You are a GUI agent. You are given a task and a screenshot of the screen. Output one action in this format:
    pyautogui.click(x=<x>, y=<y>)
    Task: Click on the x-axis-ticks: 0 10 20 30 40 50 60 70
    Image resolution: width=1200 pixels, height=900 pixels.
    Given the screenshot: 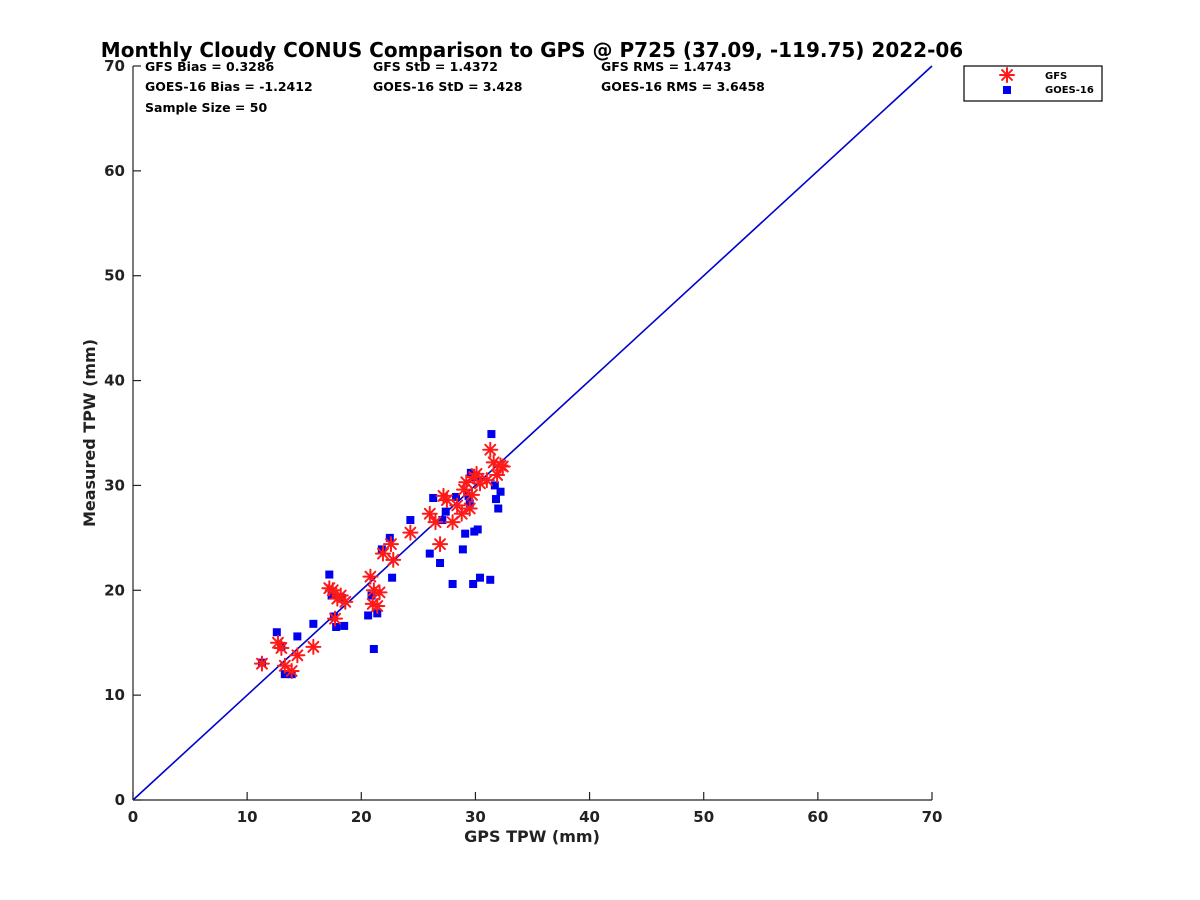 What is the action you would take?
    pyautogui.click(x=535, y=809)
    